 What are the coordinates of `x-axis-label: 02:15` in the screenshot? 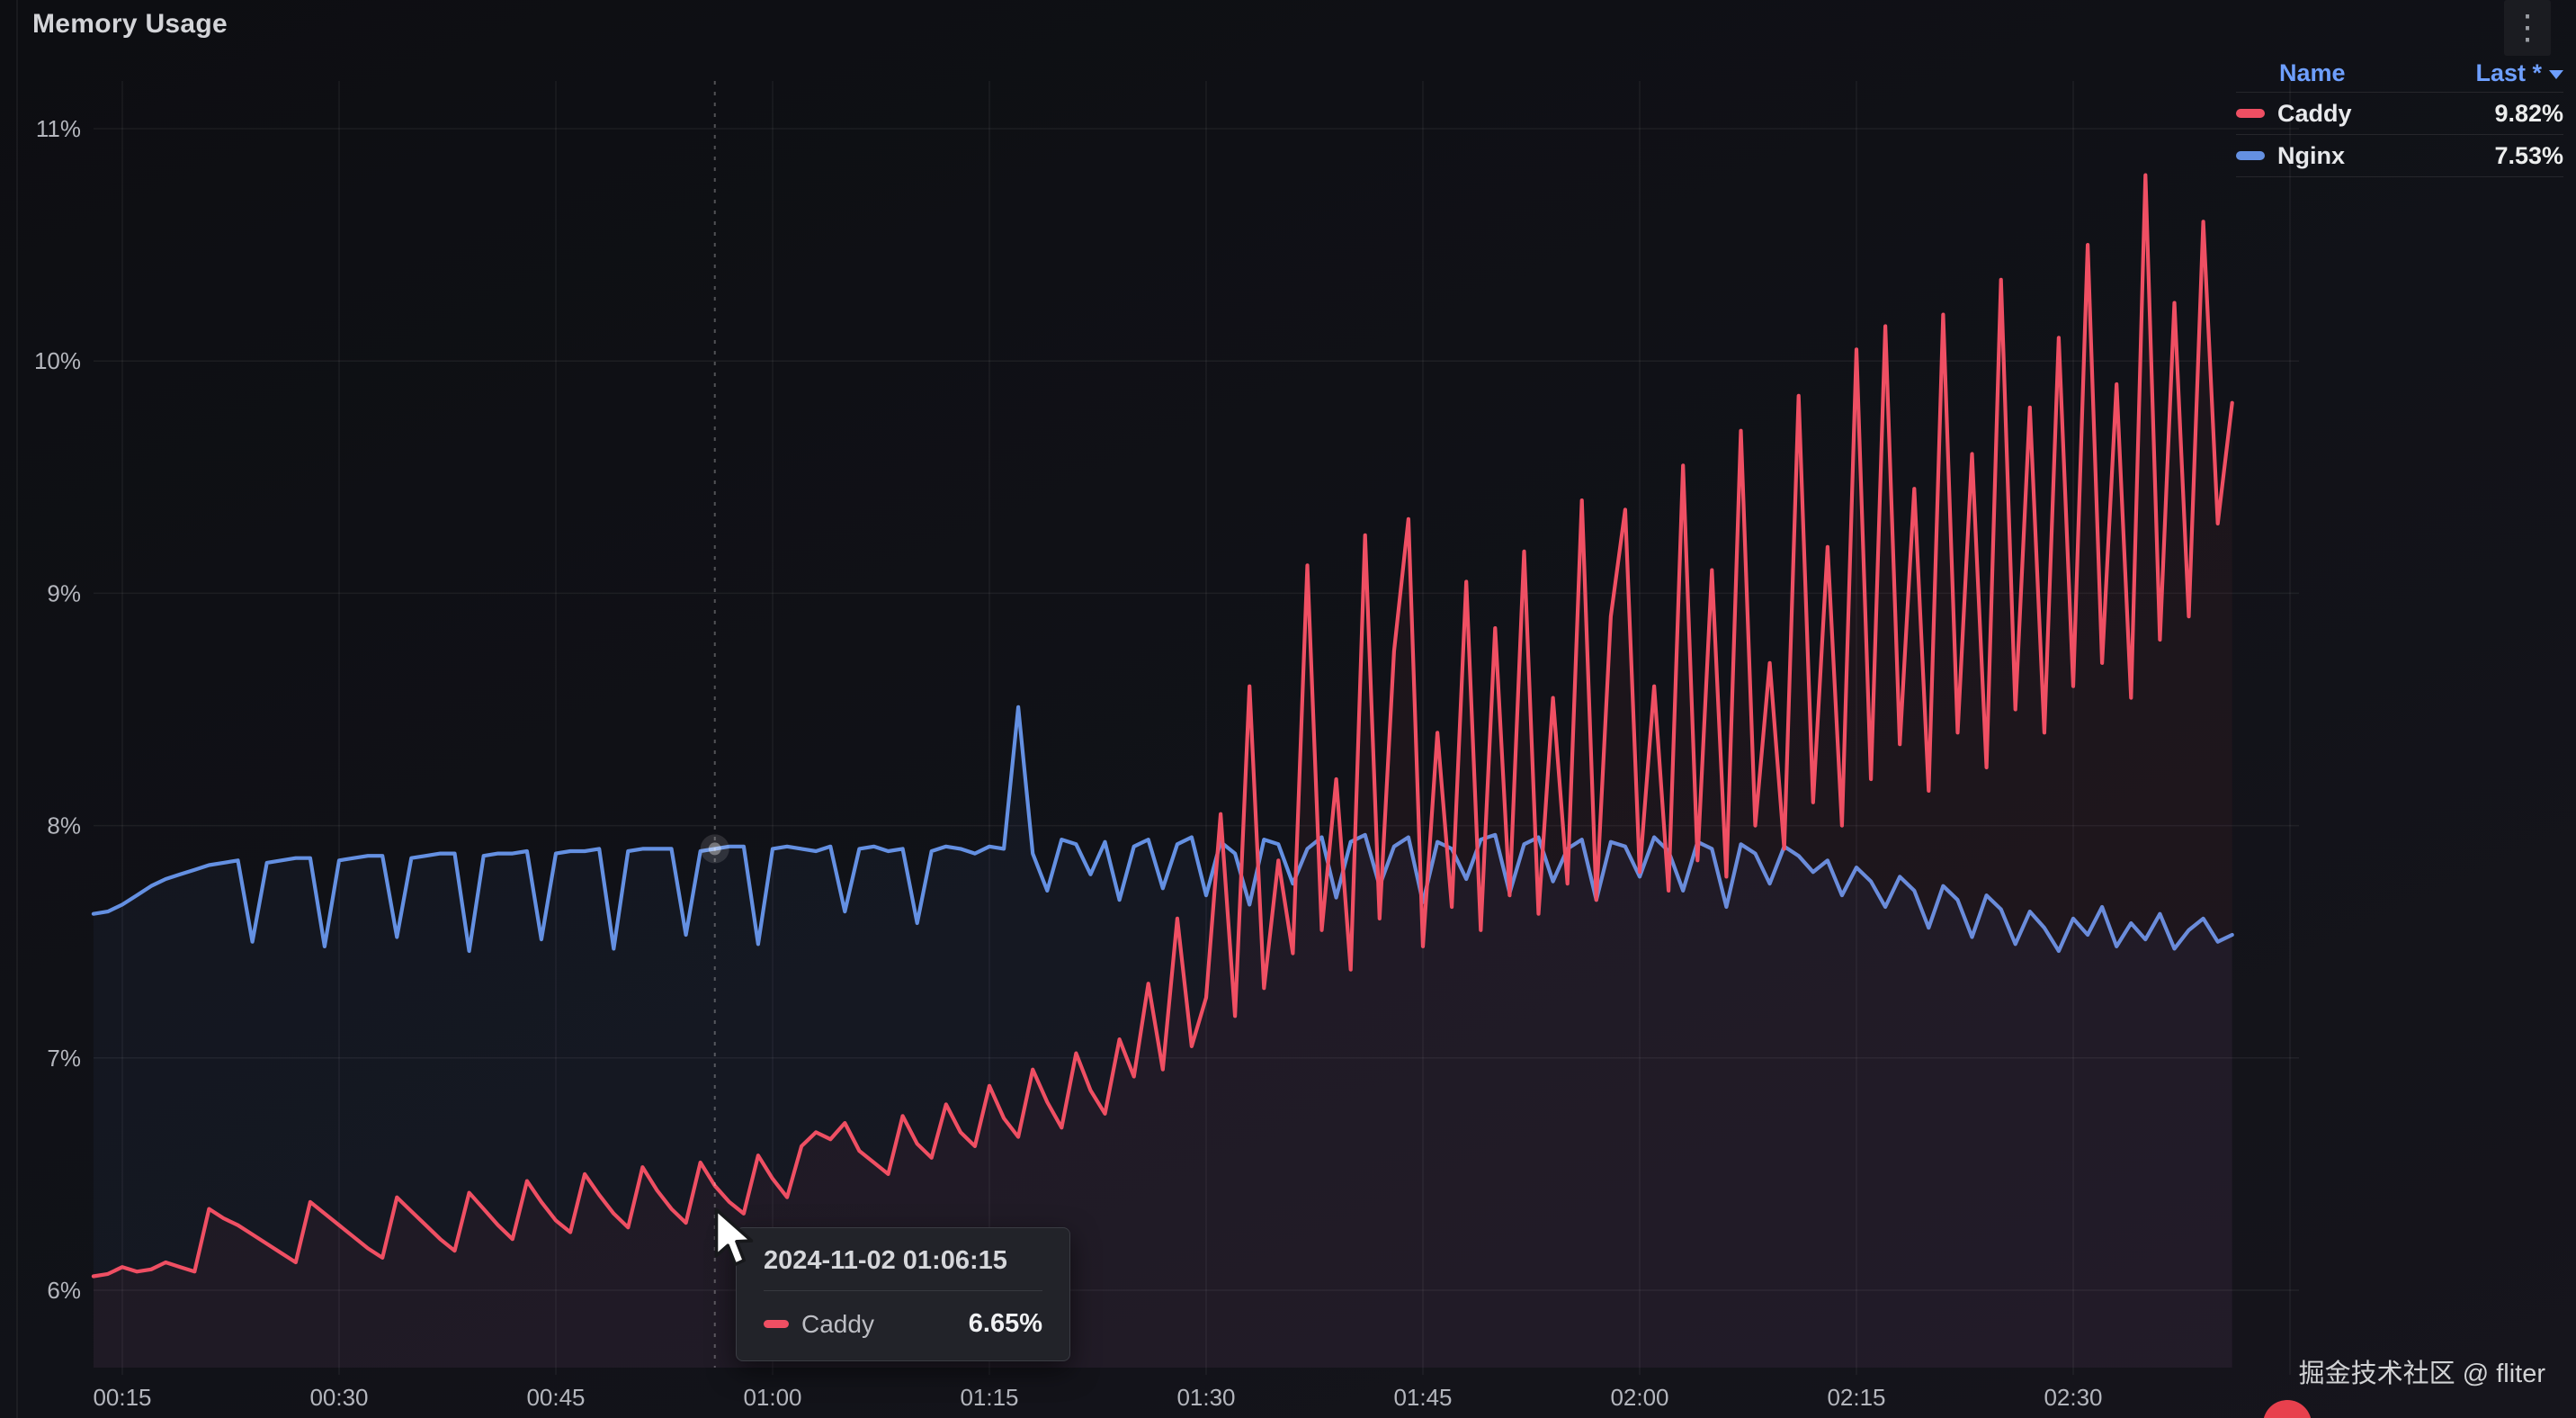 It's located at (1856, 1397).